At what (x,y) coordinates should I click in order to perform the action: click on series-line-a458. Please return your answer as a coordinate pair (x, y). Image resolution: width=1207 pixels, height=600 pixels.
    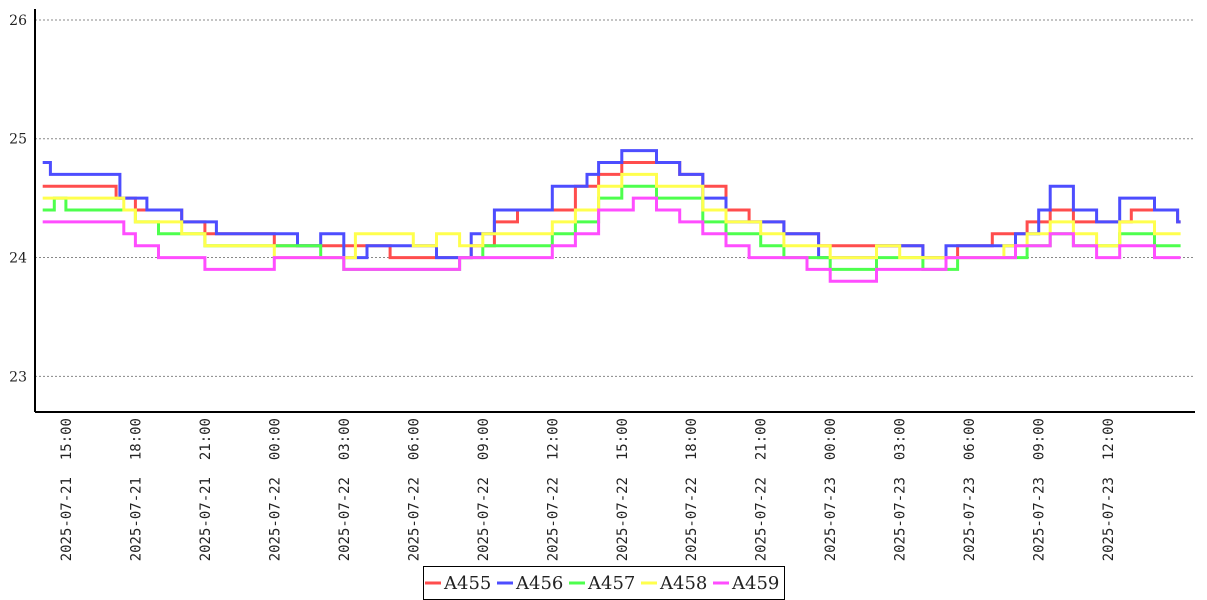
    Looking at the image, I should click on (611, 216).